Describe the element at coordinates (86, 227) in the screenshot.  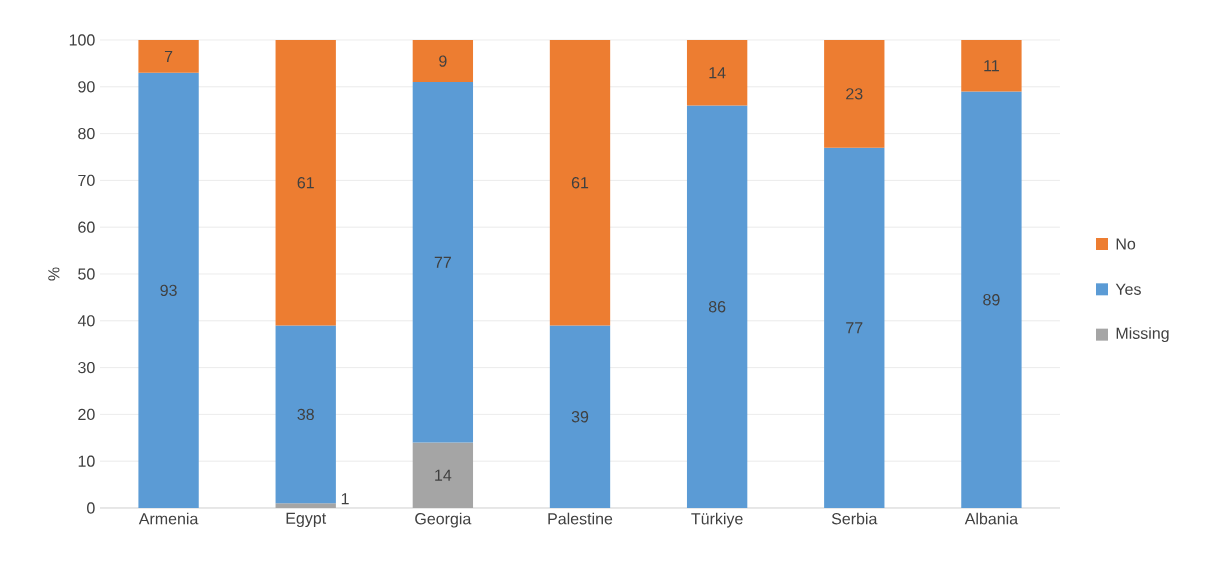
I see `y-tick-label: 60` at that location.